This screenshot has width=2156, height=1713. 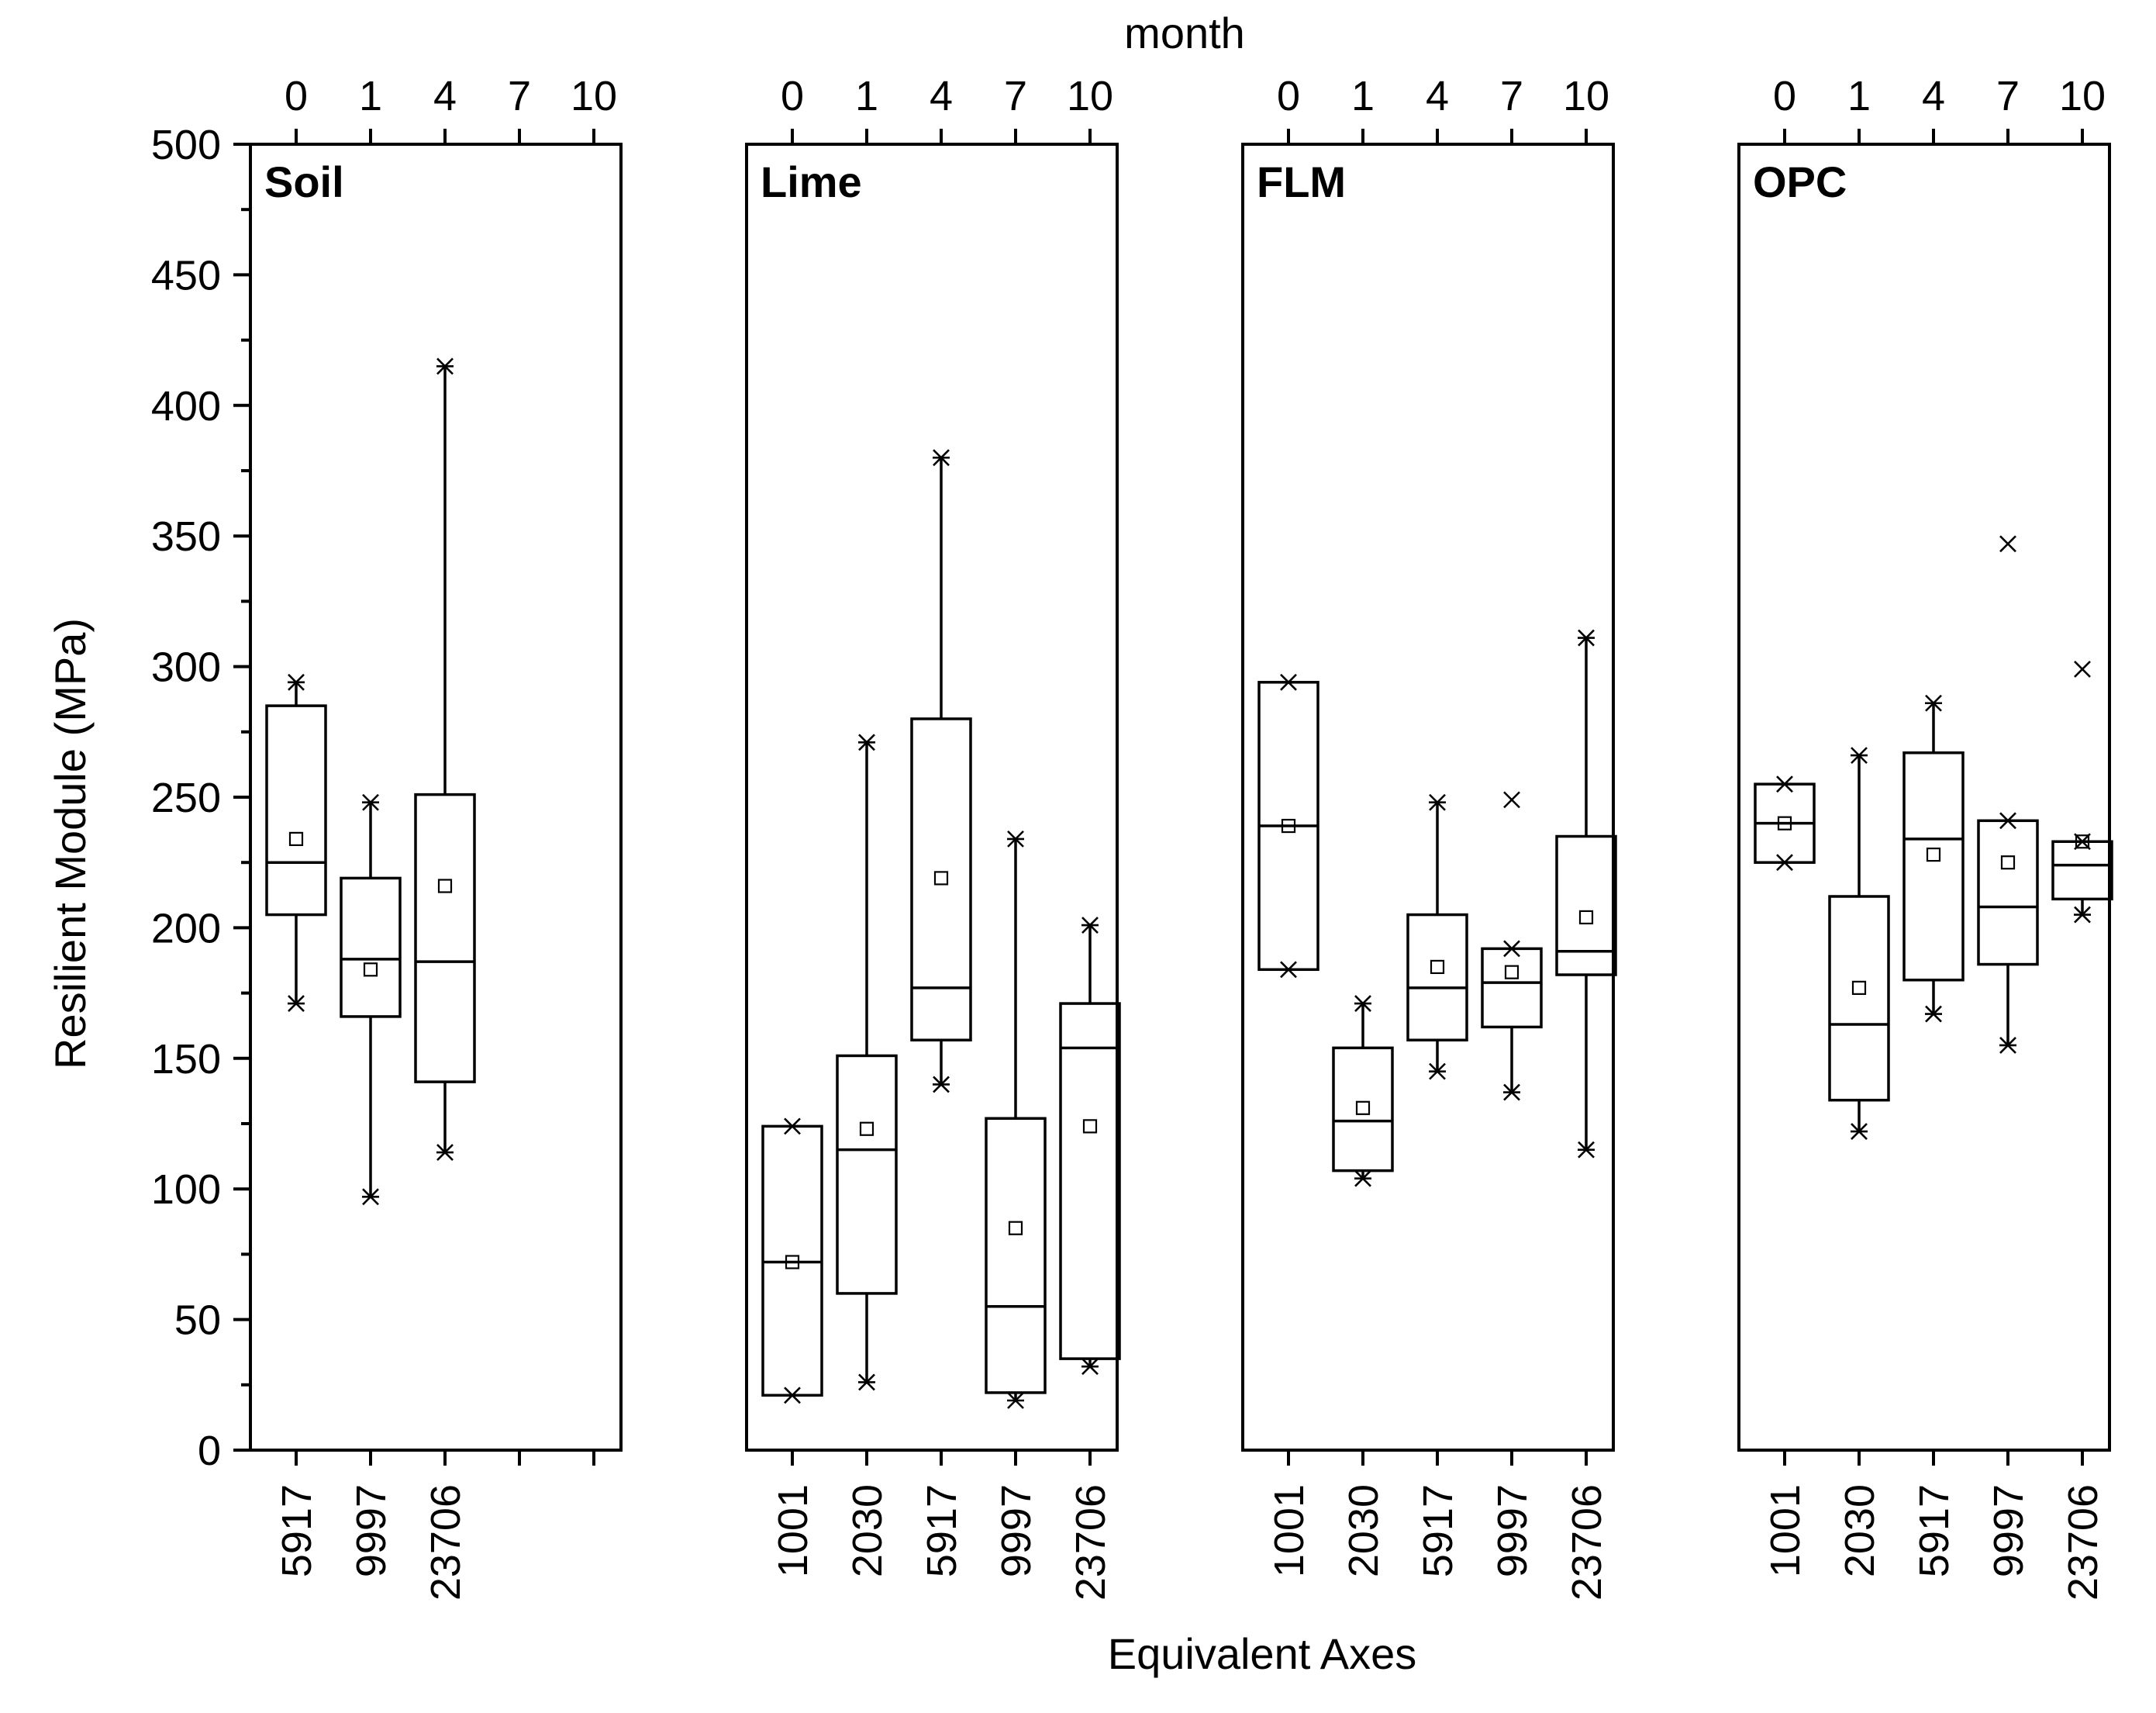 I want to click on panel-lime-box-1-mean, so click(x=866, y=1128).